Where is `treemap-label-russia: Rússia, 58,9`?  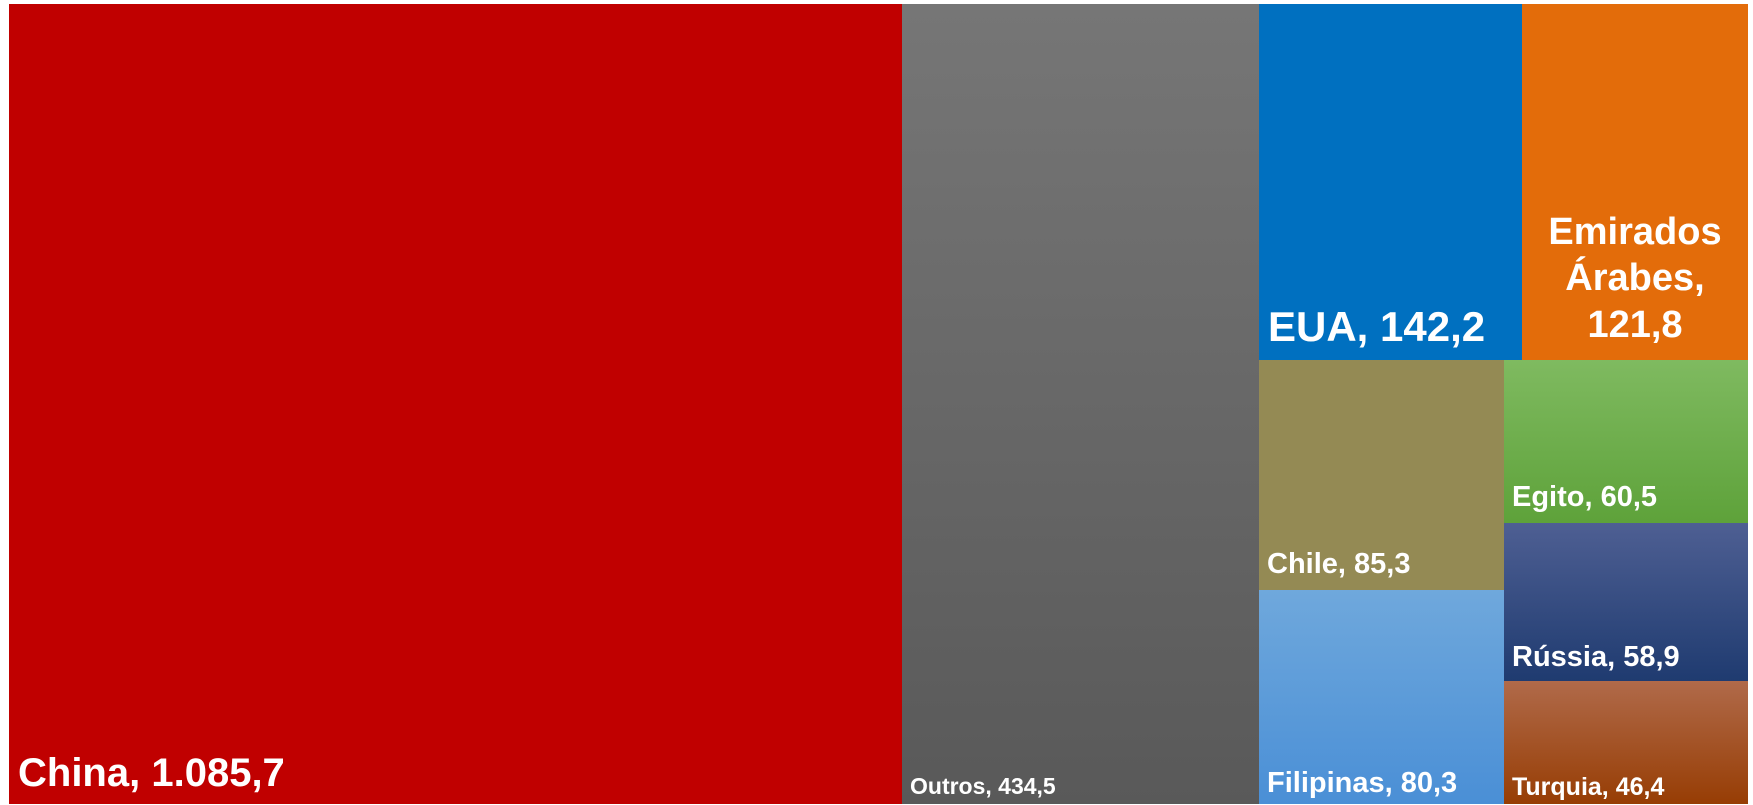
treemap-label-russia: Rússia, 58,9 is located at coordinates (1596, 656).